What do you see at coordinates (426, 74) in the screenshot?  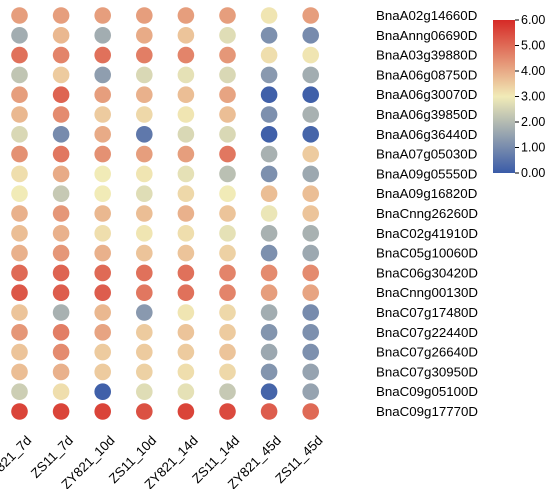 I see `row-label: BnaA06g08750D` at bounding box center [426, 74].